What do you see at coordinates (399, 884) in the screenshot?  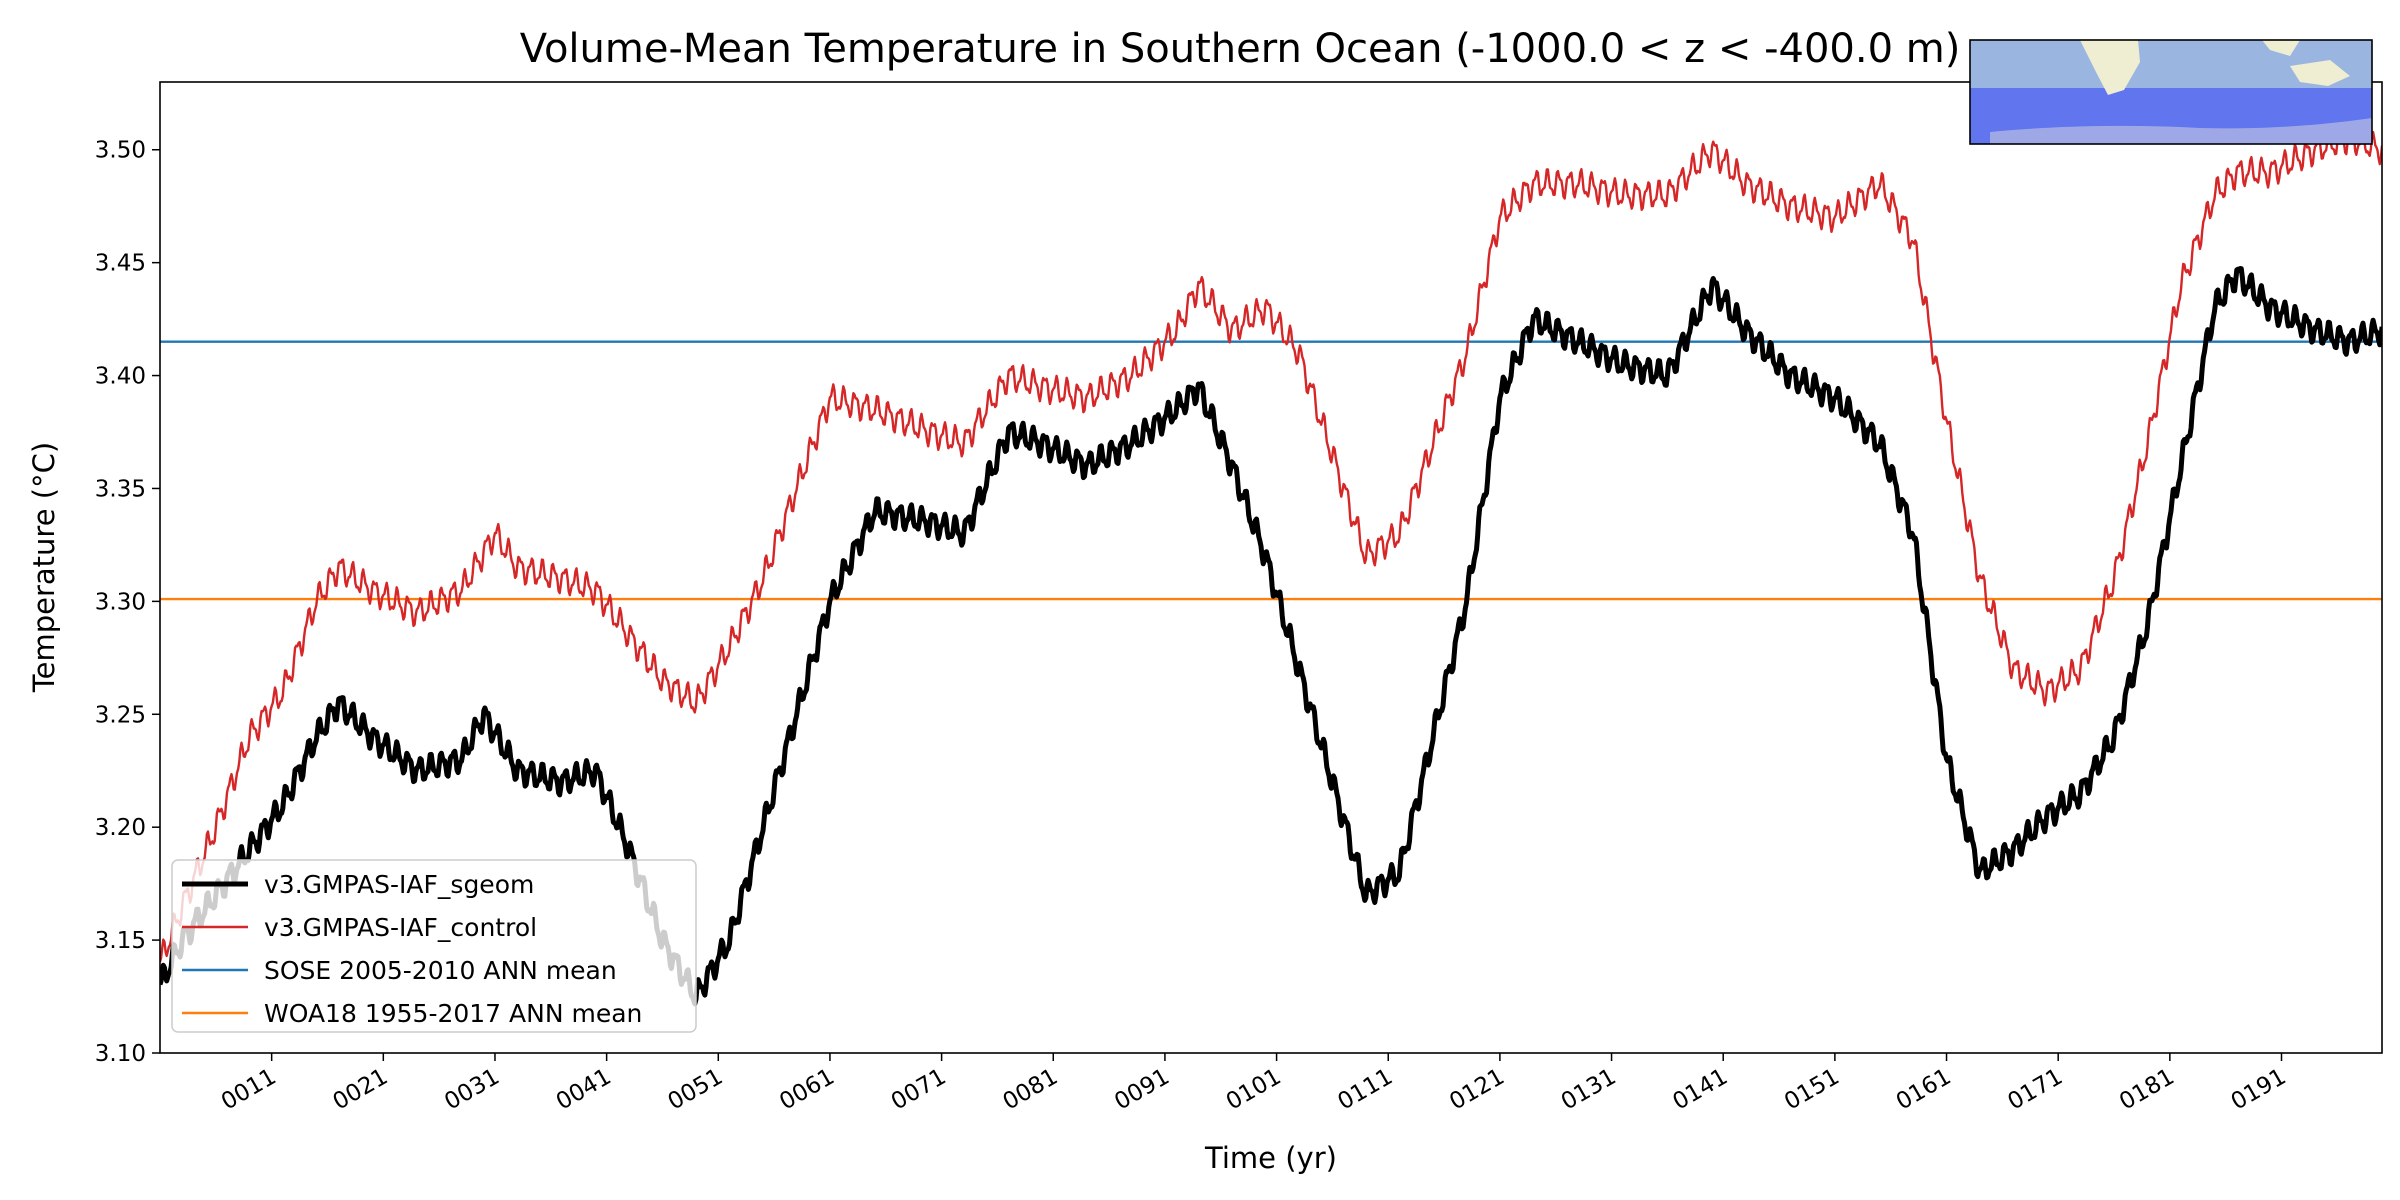 I see `legend-label-0: v3.GMPAS-IAF_sgeom` at bounding box center [399, 884].